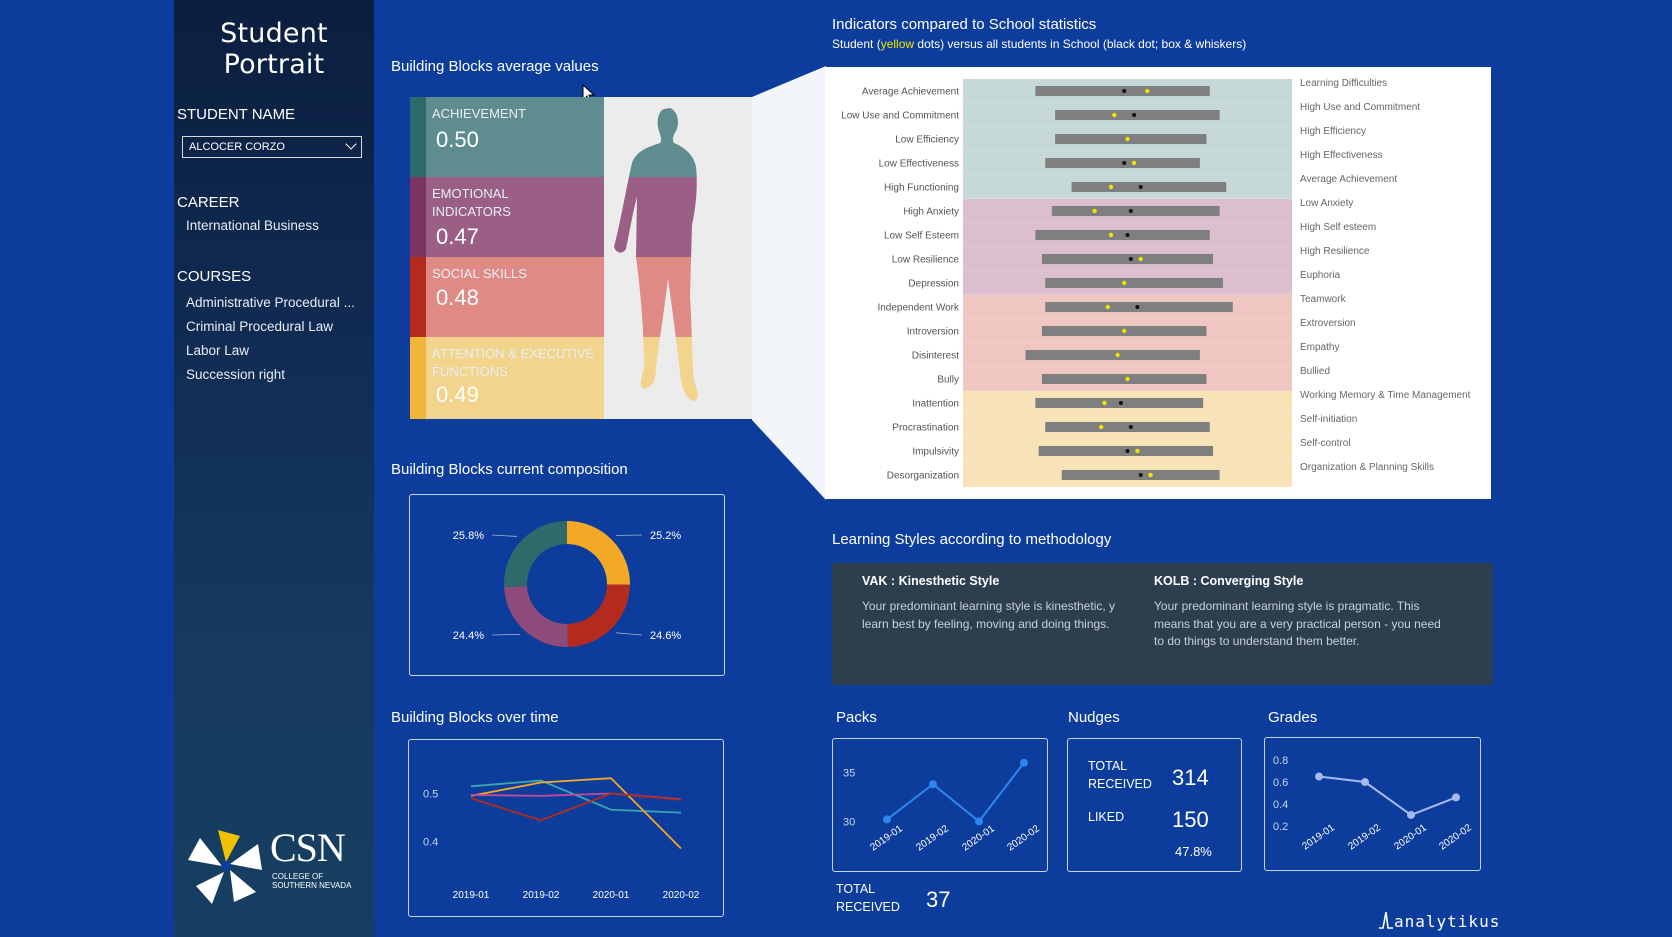  Describe the element at coordinates (1348, 179) in the screenshot. I see `right-label: Average Achievement` at that location.